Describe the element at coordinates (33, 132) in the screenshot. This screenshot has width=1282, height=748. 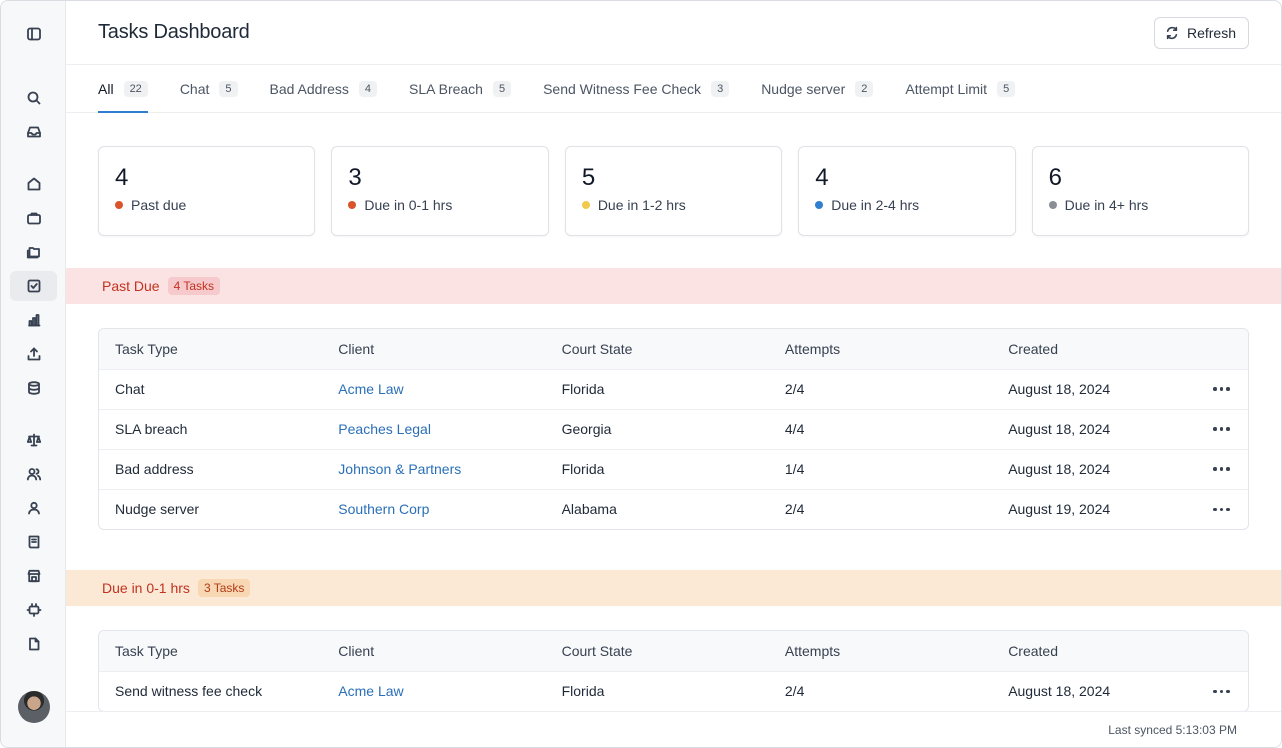
I see `inbox-icon` at that location.